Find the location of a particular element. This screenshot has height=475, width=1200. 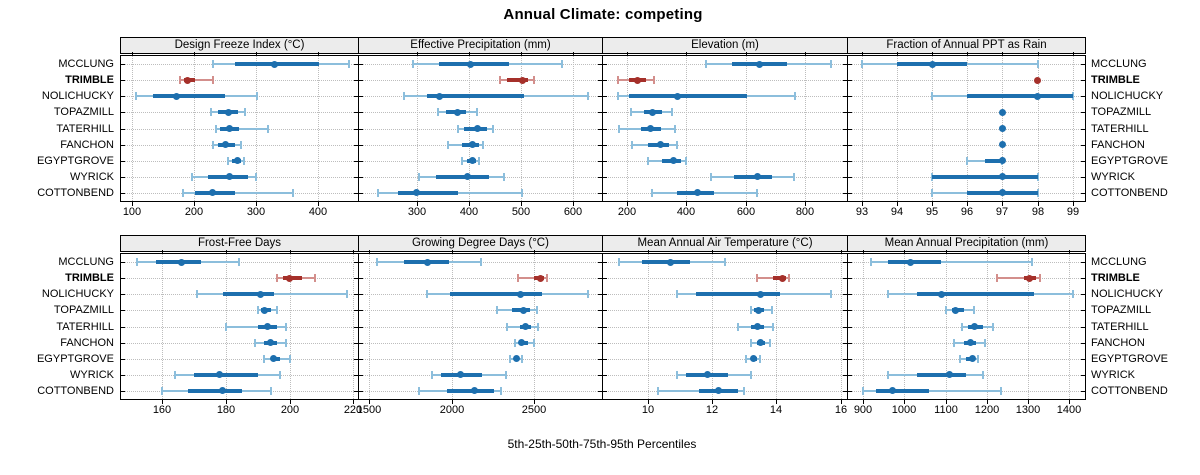

axis-tick-label: 400 is located at coordinates (469, 212).